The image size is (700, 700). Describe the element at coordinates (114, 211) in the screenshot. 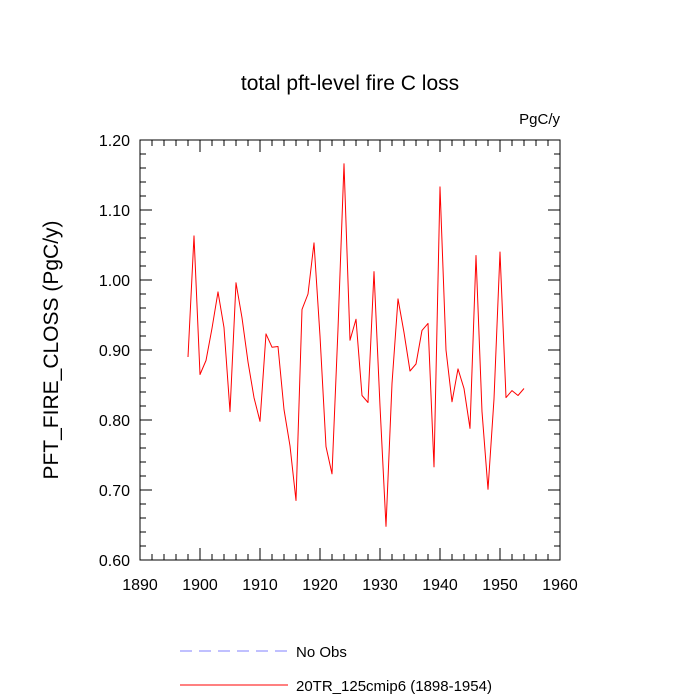

I see `y-tick-label: 1.10` at that location.